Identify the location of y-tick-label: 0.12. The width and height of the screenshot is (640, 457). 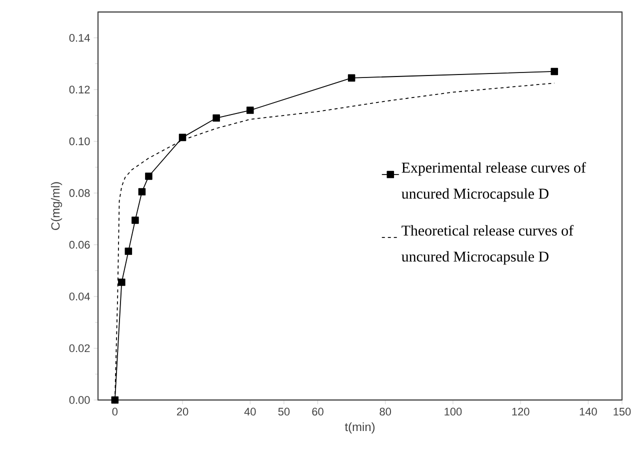
(79, 90).